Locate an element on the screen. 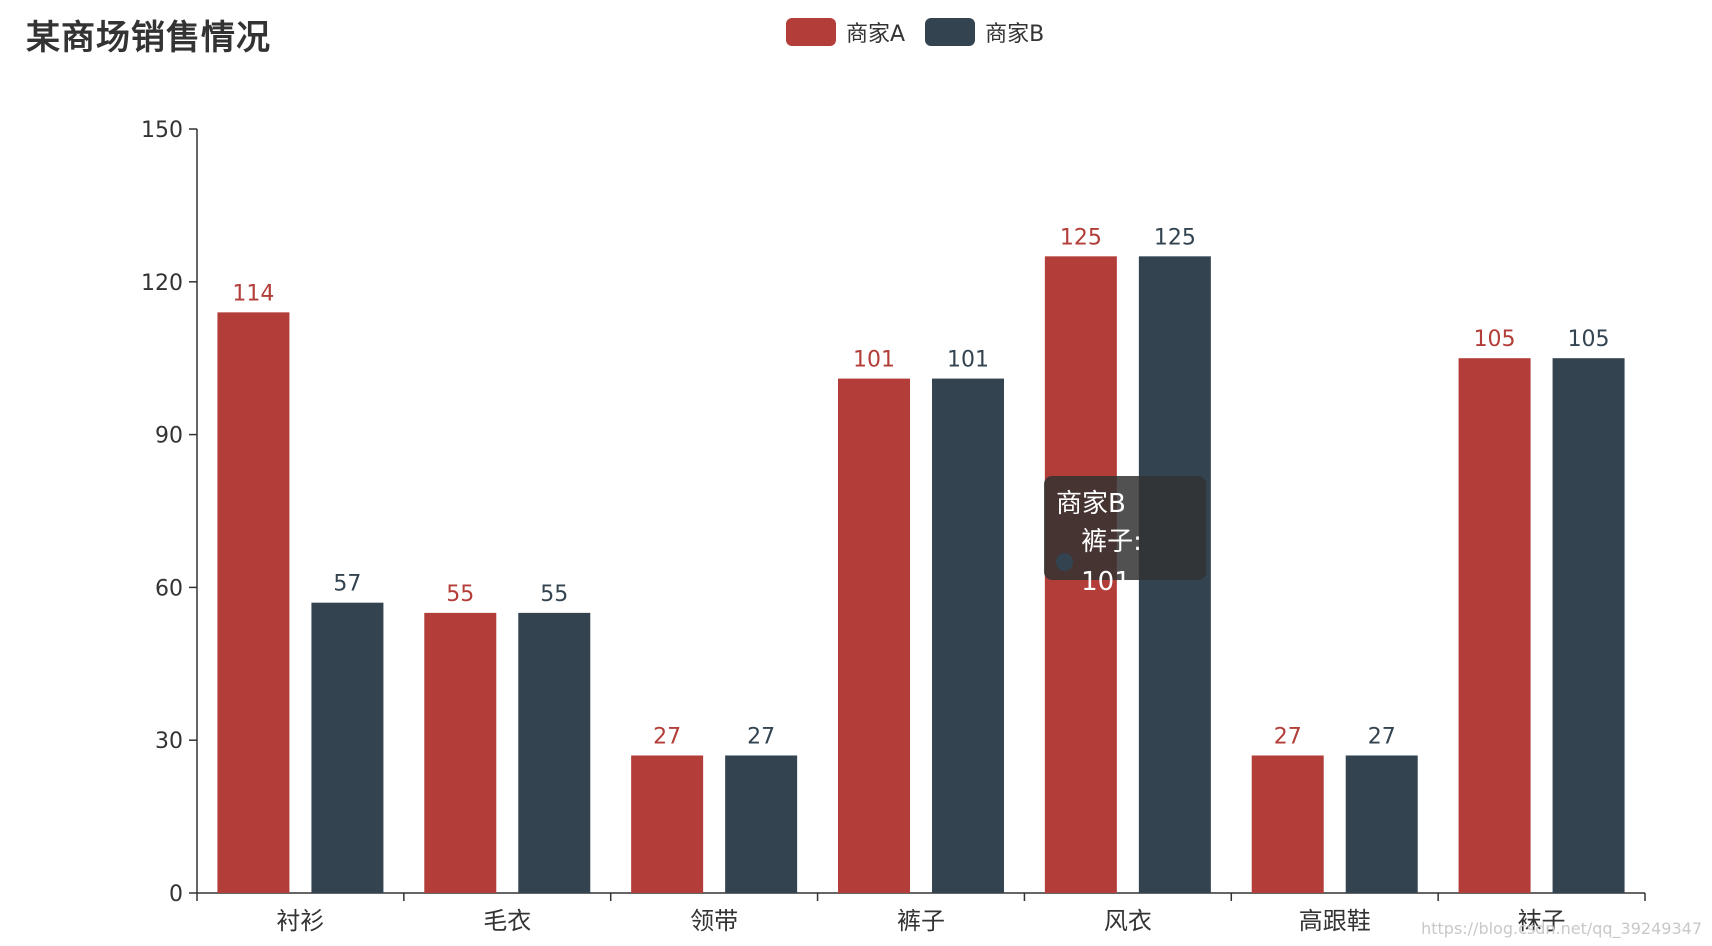 Image resolution: width=1712 pixels, height=946 pixels. watermark: https://blog.csdn.net/qq_39249347 is located at coordinates (1561, 928).